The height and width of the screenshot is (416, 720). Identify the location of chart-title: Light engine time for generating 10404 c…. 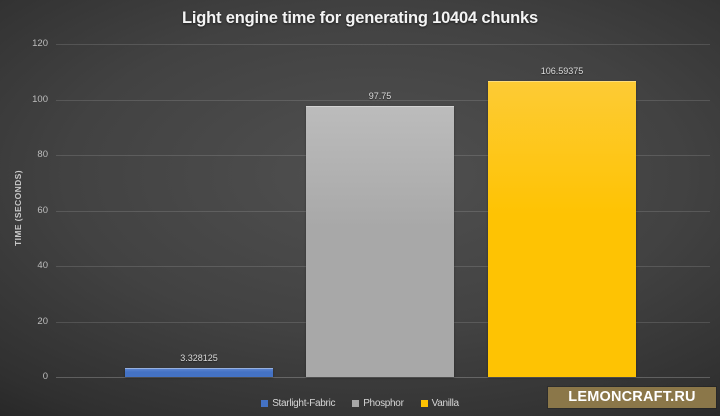
(360, 18).